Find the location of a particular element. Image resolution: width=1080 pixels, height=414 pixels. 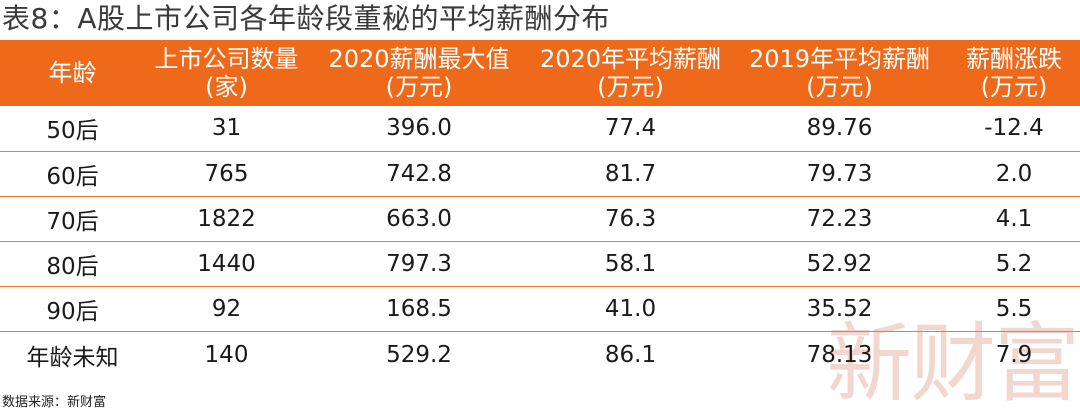

table-row: 80后 1440 797.3 58.1 52.92 5.2 is located at coordinates (540, 264).